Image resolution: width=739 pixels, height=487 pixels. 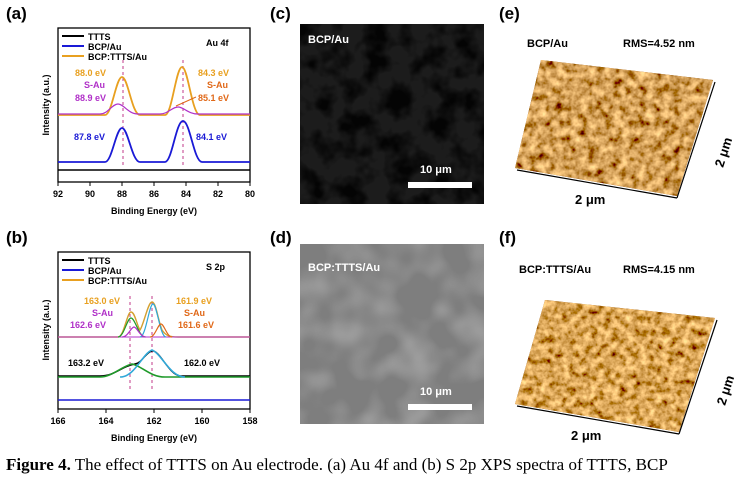 What do you see at coordinates (86, 363) in the screenshot?
I see `annotation-black: 163.2 eV` at bounding box center [86, 363].